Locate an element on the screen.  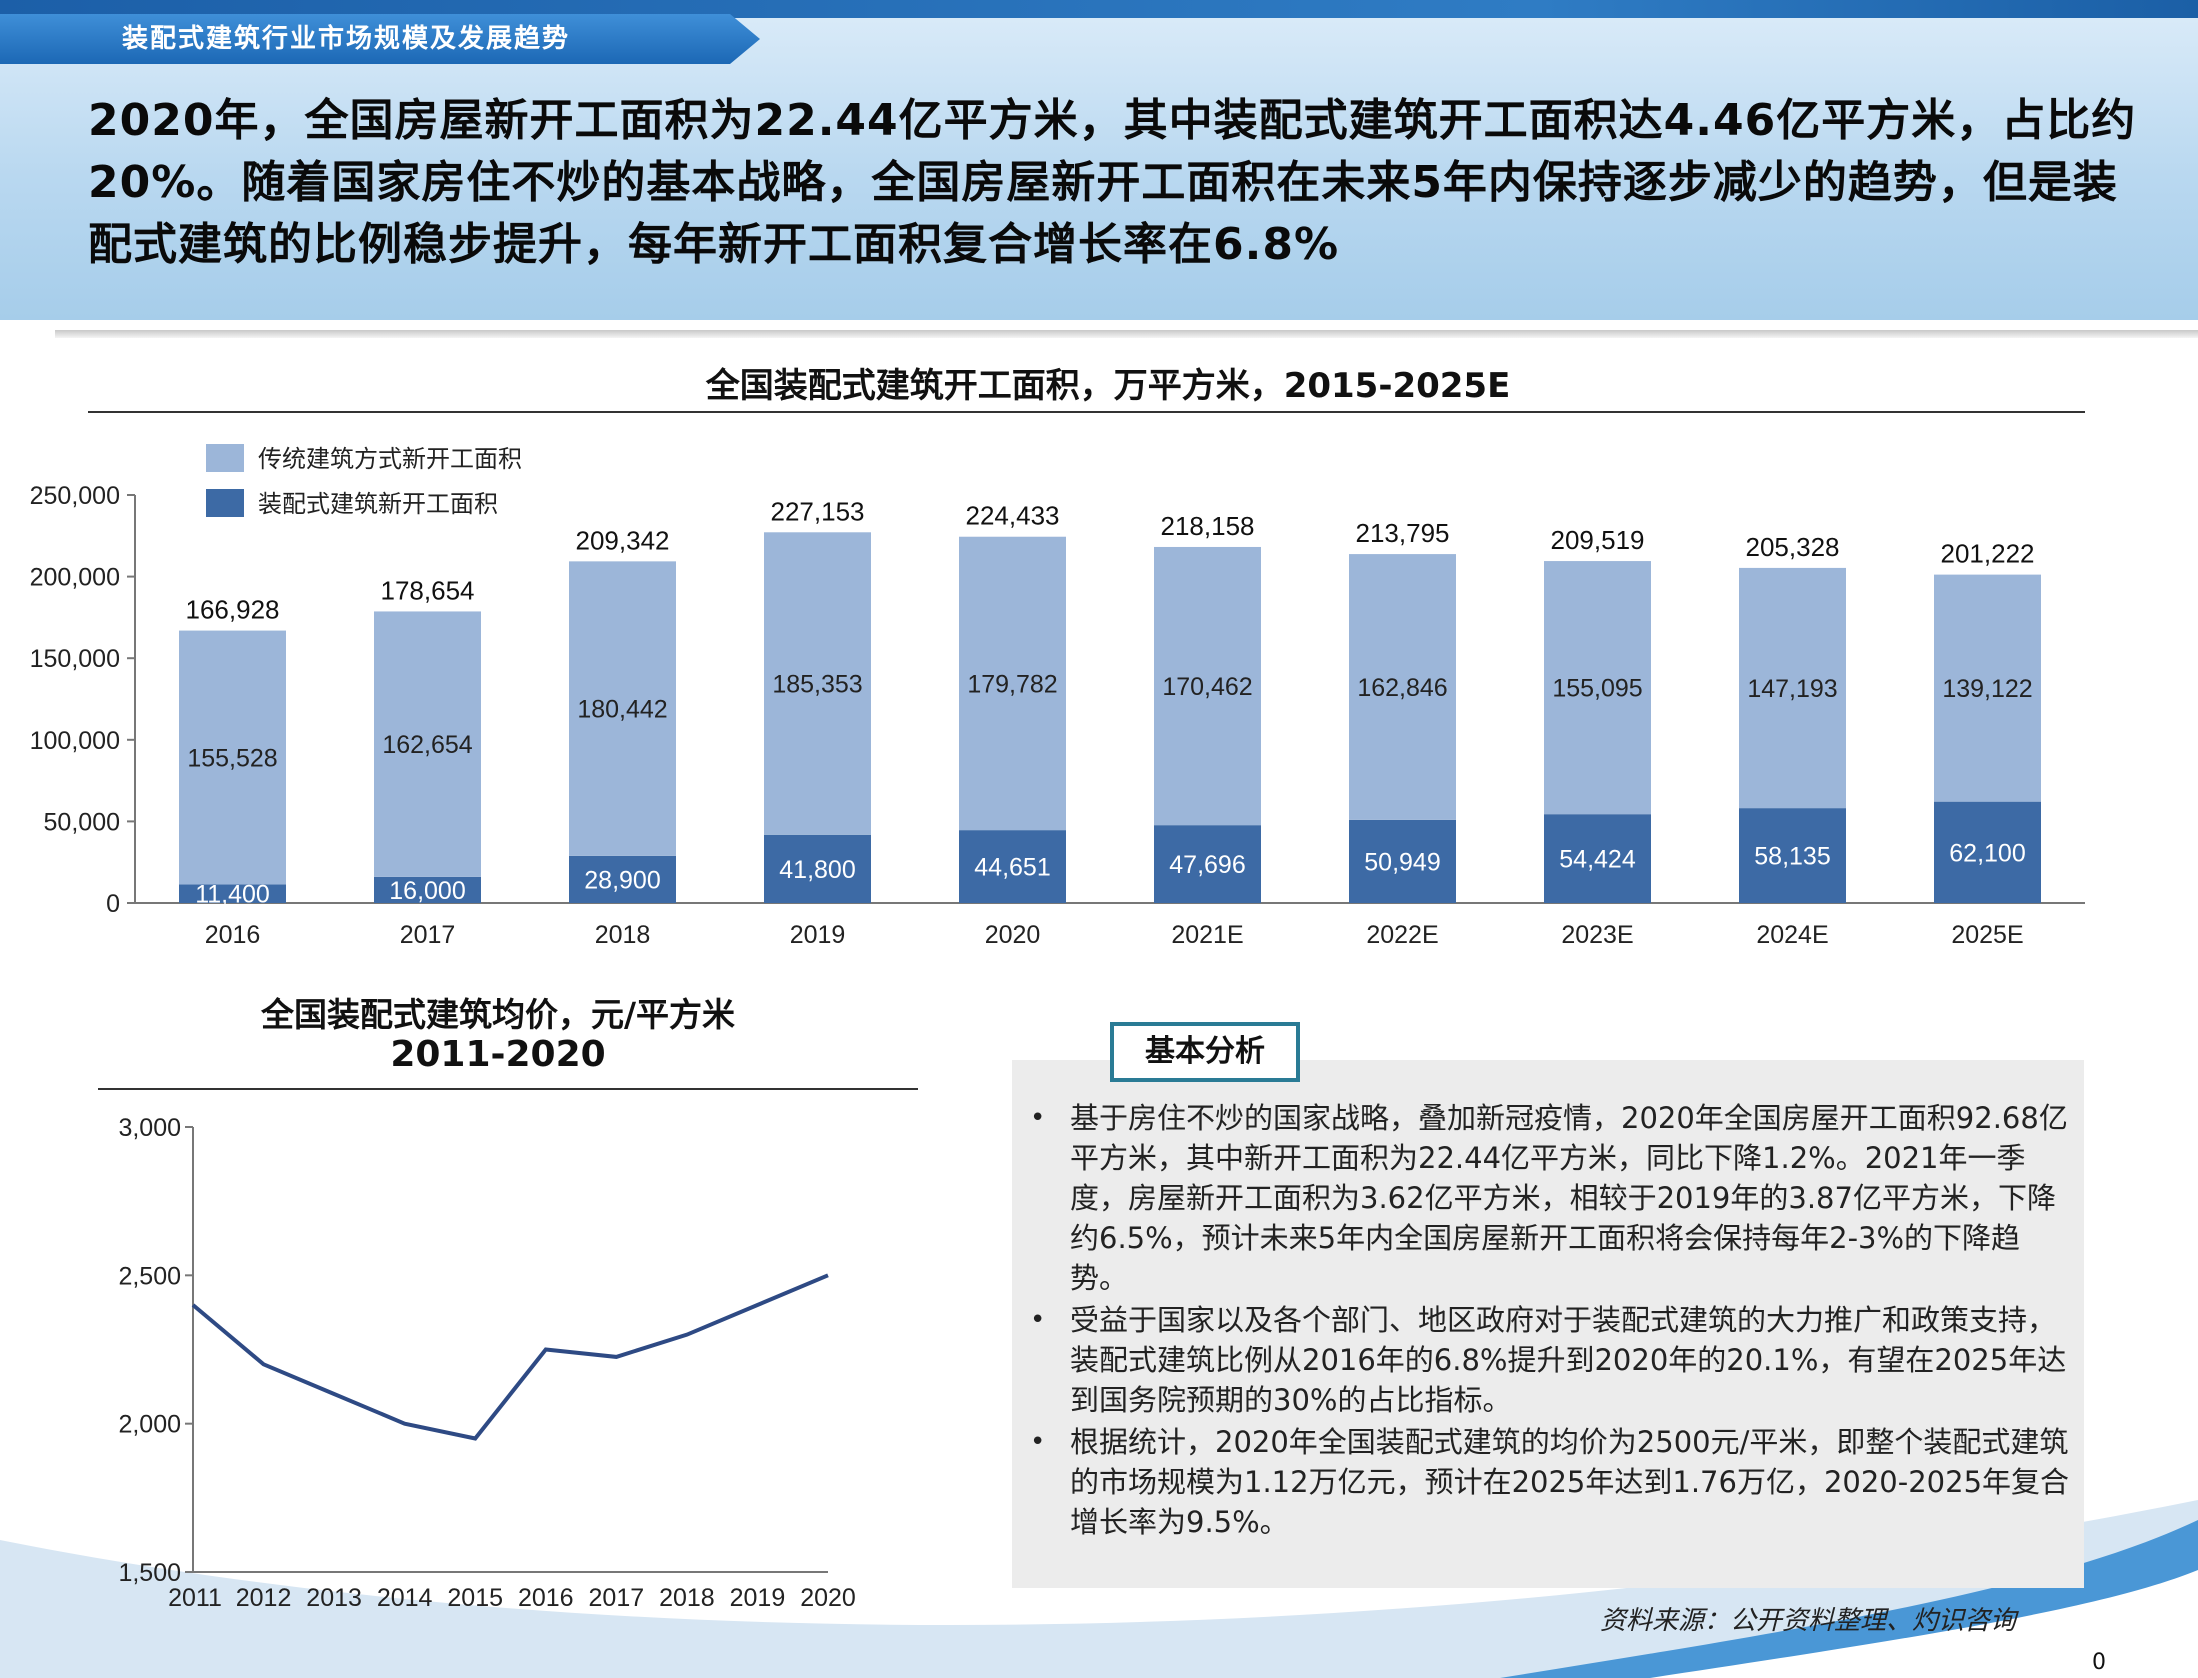
bar-chart-title: 全国装配式建筑开工面积，万平方米，2015-2025E is located at coordinates (1108, 386).